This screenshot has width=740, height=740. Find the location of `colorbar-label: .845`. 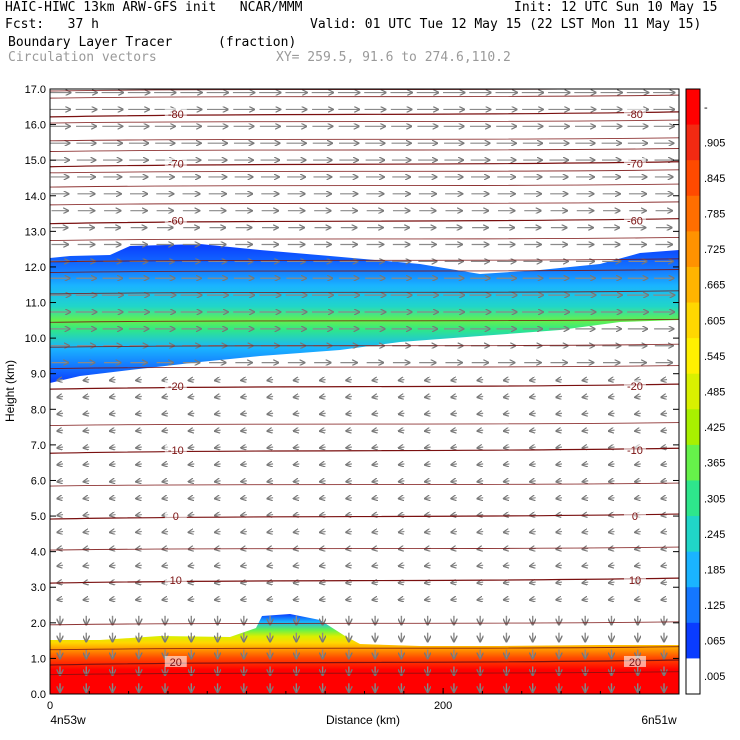

colorbar-label: .845 is located at coordinates (714, 179).